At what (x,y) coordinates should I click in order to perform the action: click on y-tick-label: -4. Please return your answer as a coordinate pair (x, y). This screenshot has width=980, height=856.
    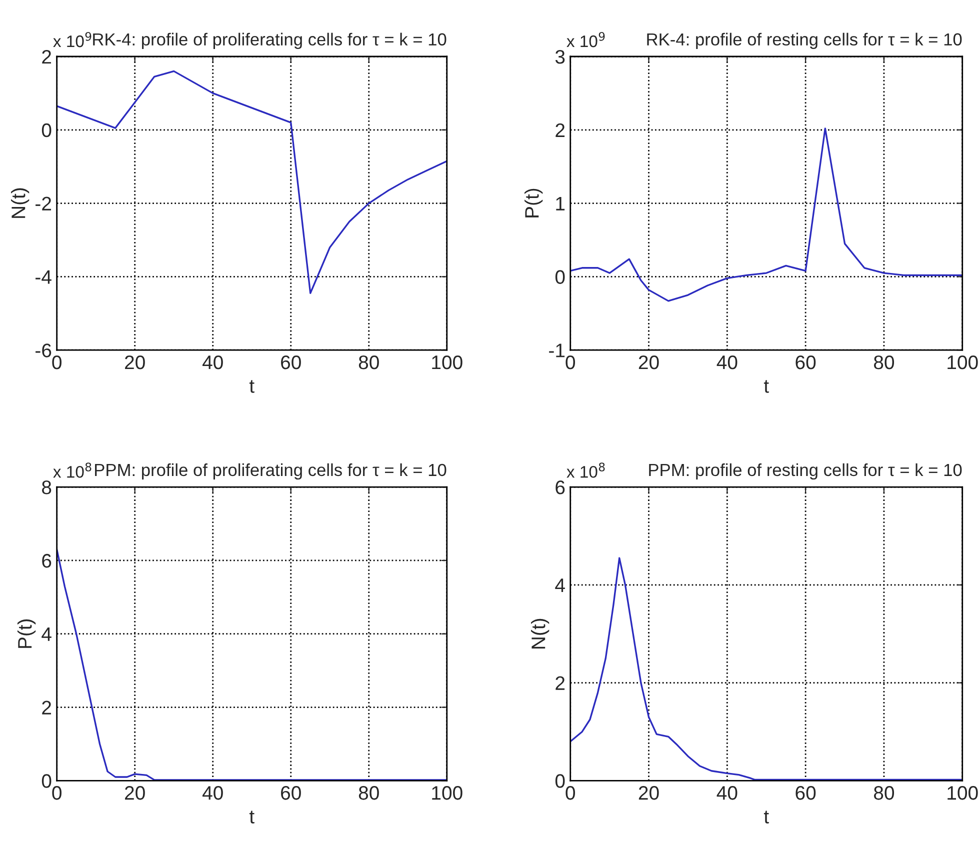
    Looking at the image, I should click on (44, 277).